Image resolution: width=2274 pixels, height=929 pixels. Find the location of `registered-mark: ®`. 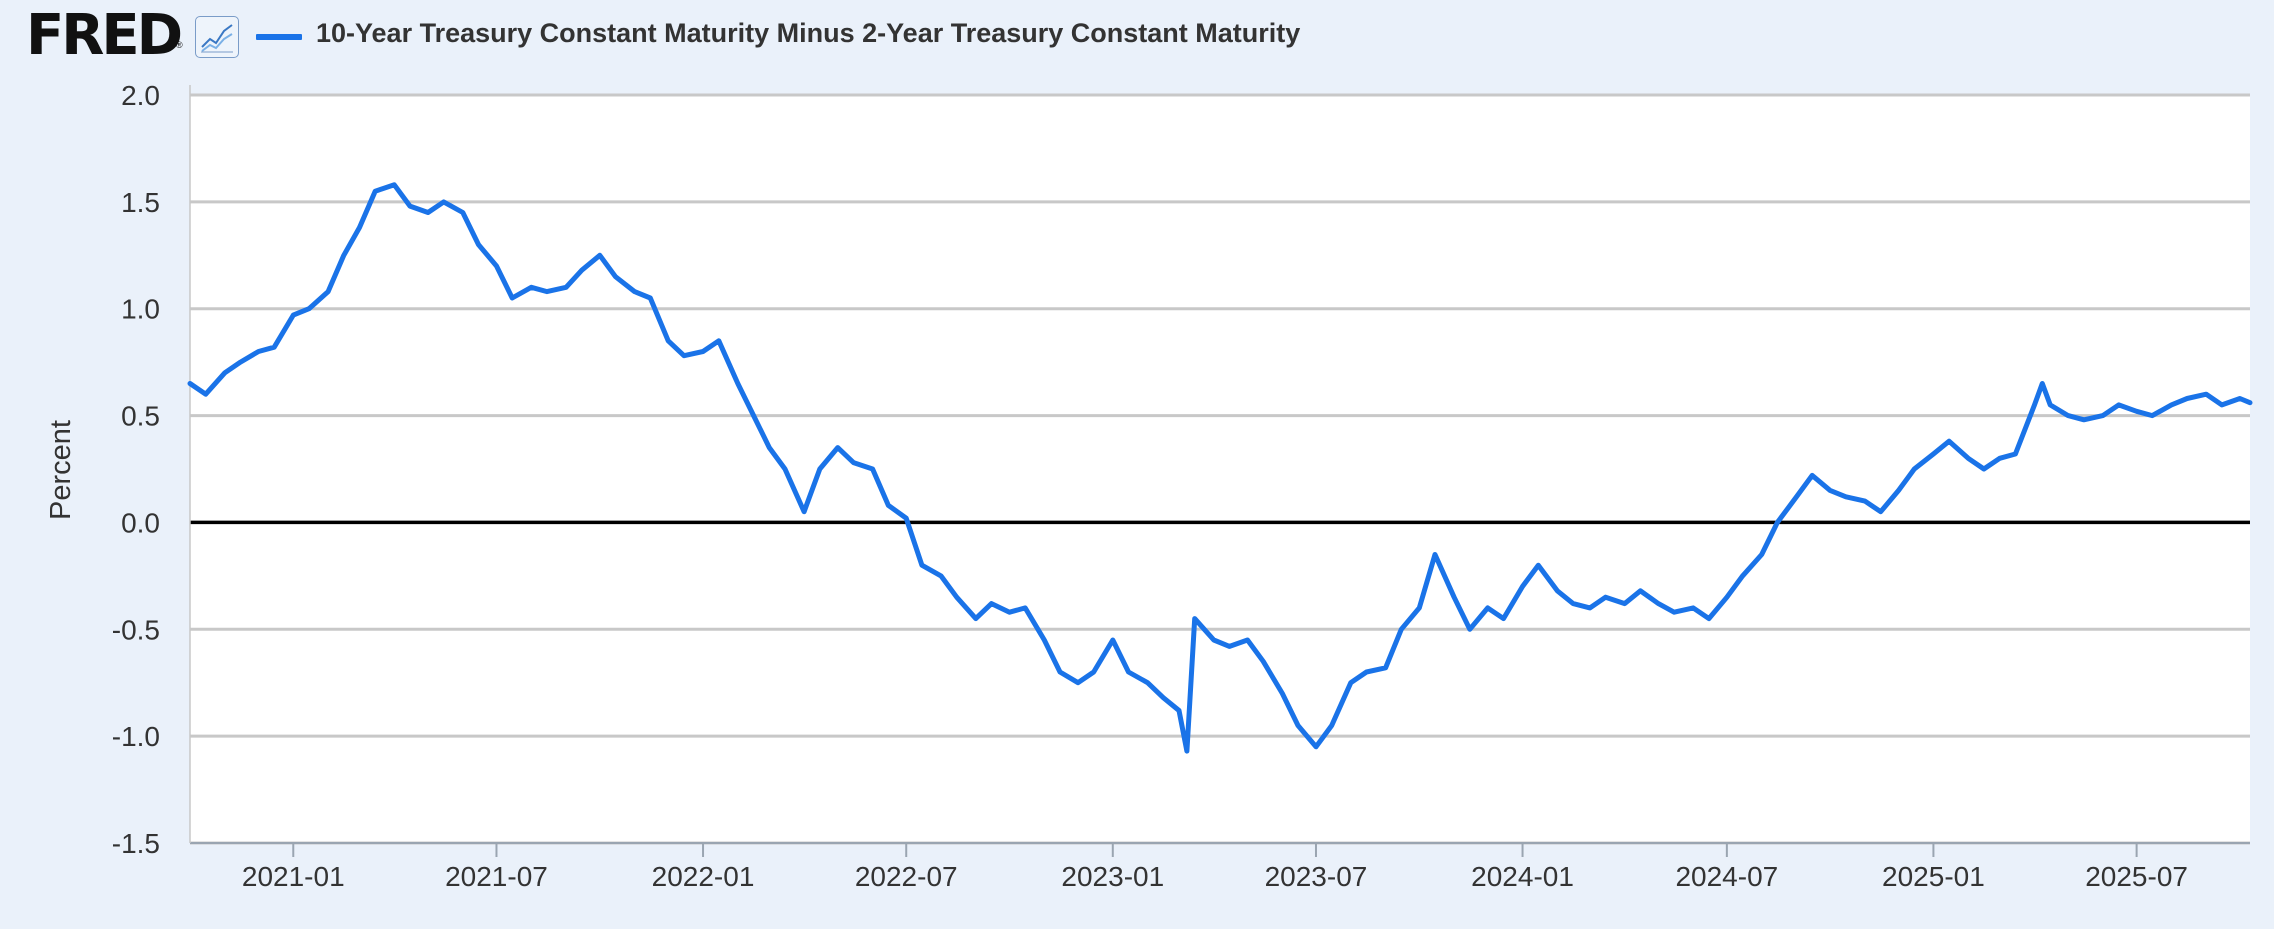

registered-mark: ® is located at coordinates (179, 45).